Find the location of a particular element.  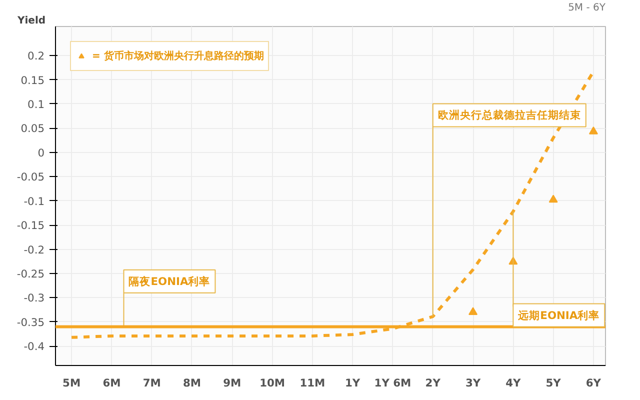

x-tick-label: 3Y is located at coordinates (473, 383).